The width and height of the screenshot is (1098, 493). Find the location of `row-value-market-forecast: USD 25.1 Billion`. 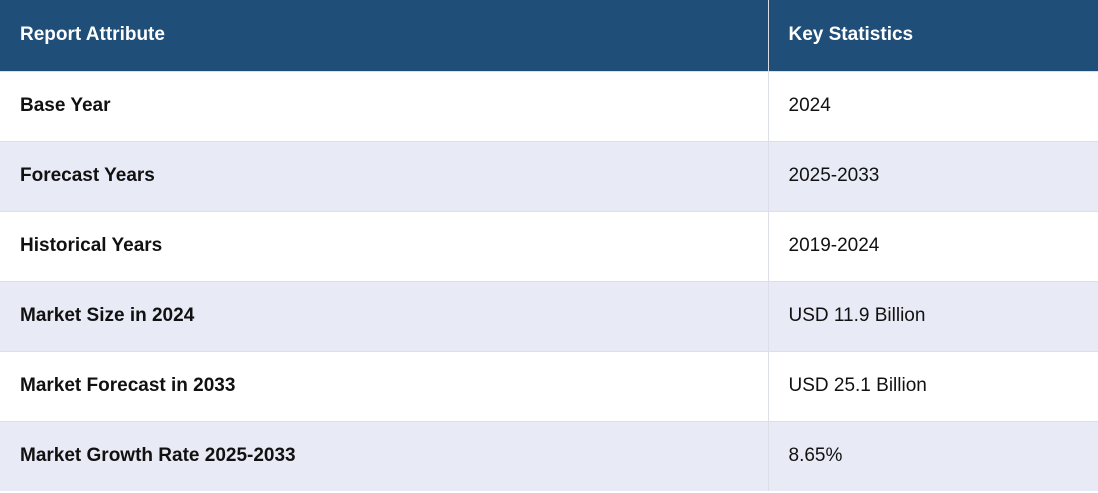

row-value-market-forecast: USD 25.1 Billion is located at coordinates (932, 386).